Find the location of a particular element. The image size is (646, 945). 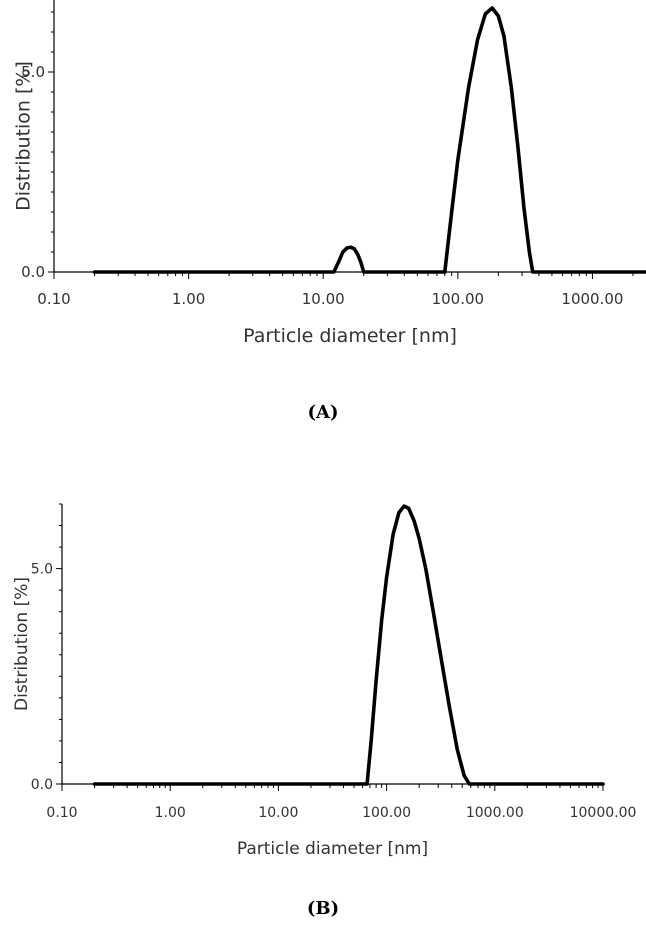

panel-label: (B) is located at coordinates (323, 908).